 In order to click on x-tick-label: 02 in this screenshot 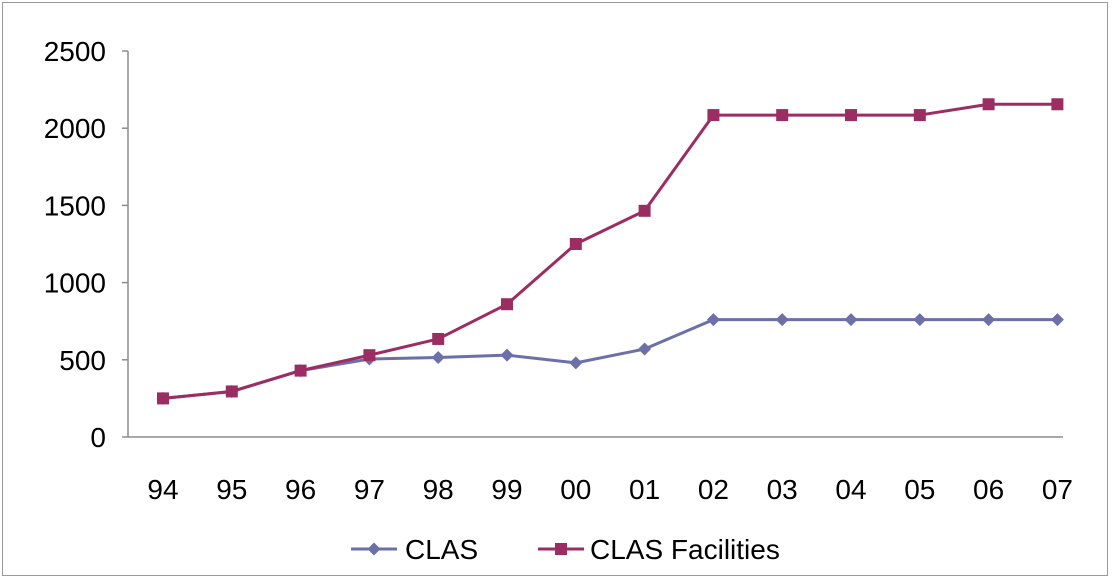, I will do `click(713, 489)`.